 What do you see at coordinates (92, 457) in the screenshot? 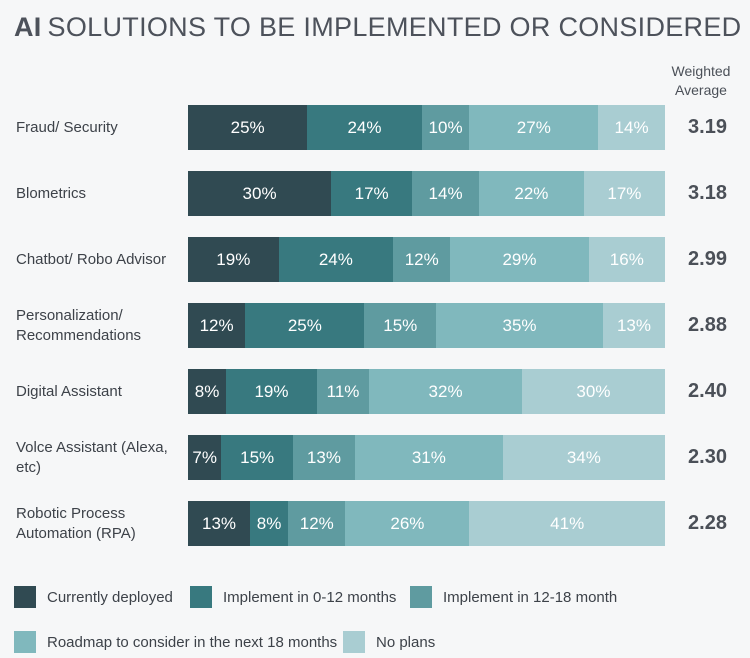
I see `row-label: Volce Assistant (Alexa, etc)` at bounding box center [92, 457].